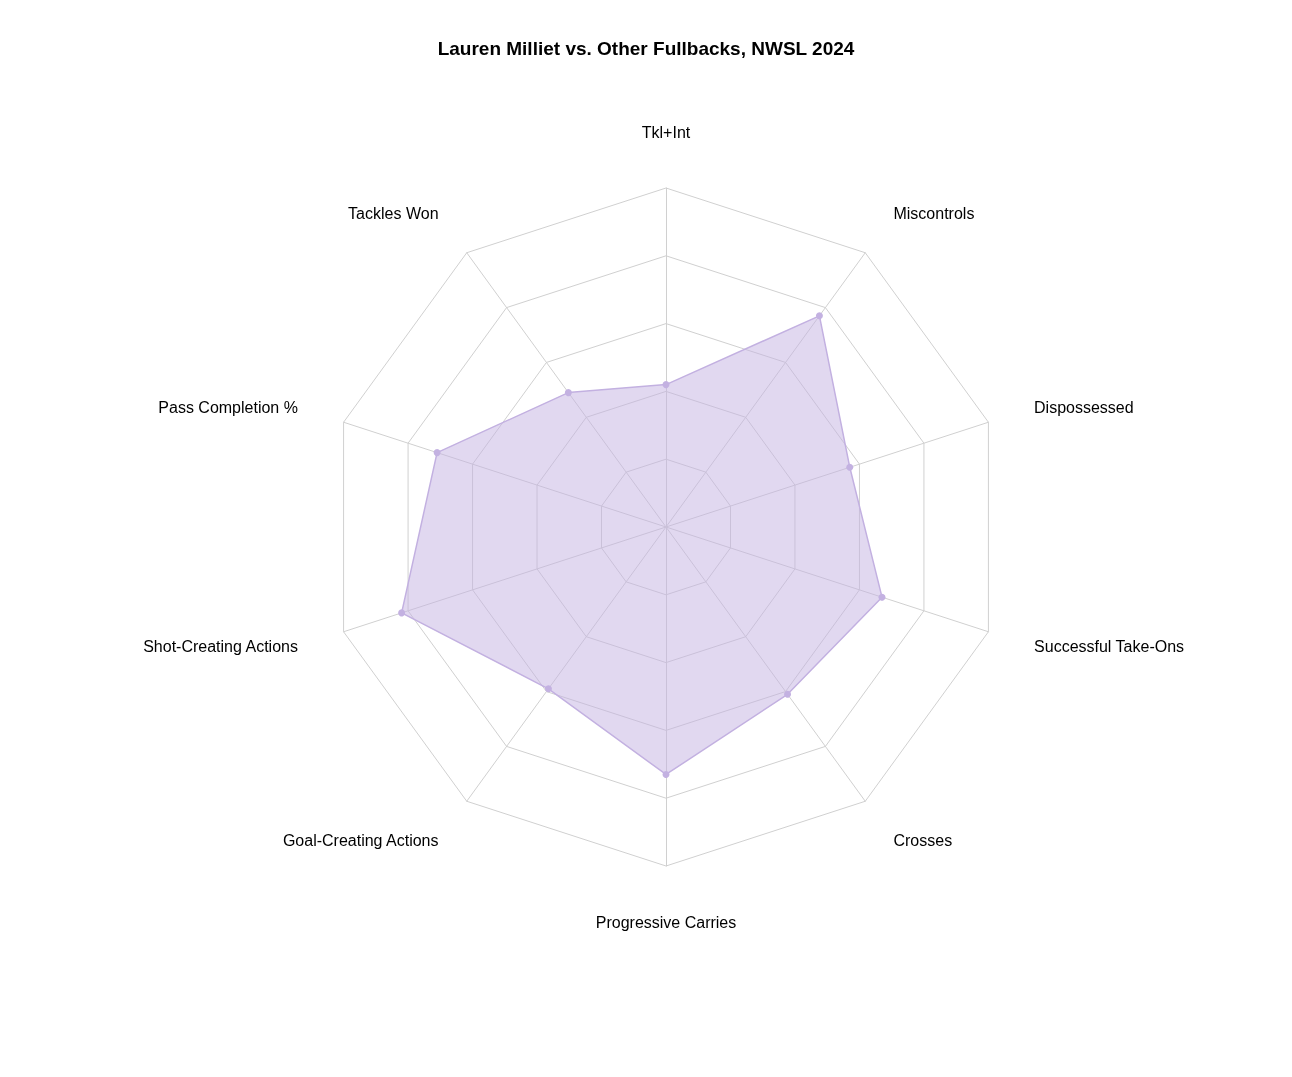 This screenshot has height=1077, width=1292. I want to click on spoke-label: Pass Completion %, so click(228, 407).